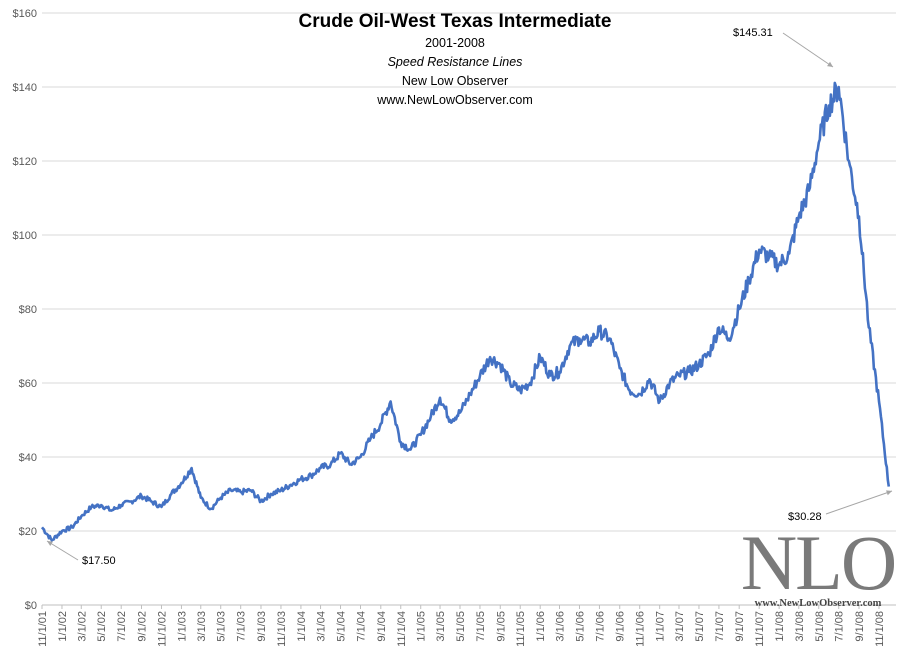 The height and width of the screenshot is (666, 910). Describe the element at coordinates (481, 626) in the screenshot. I see `x-tick-label: 7/1/05` at that location.